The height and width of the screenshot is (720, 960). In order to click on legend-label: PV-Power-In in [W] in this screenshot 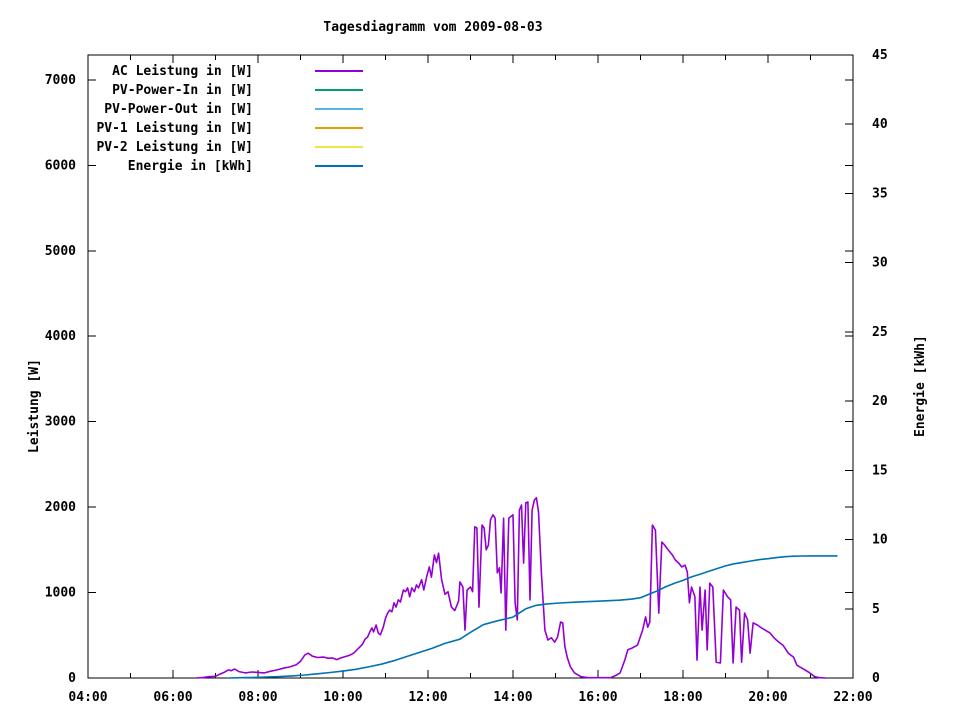, I will do `click(182, 90)`.